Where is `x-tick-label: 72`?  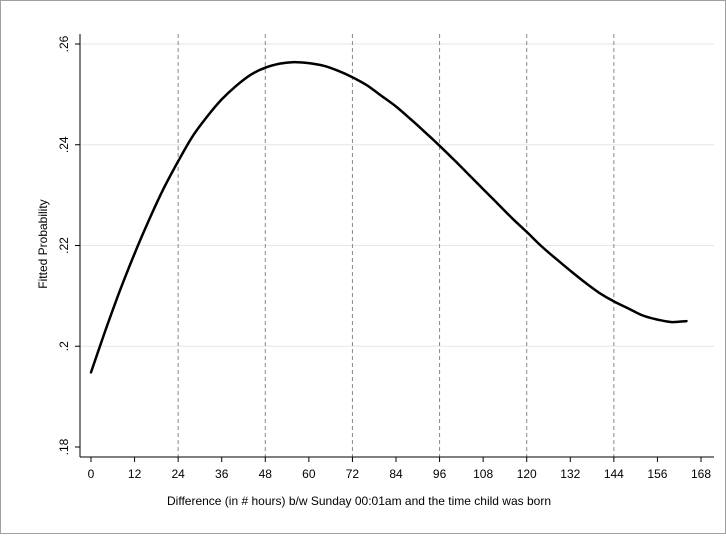 x-tick-label: 72 is located at coordinates (353, 474).